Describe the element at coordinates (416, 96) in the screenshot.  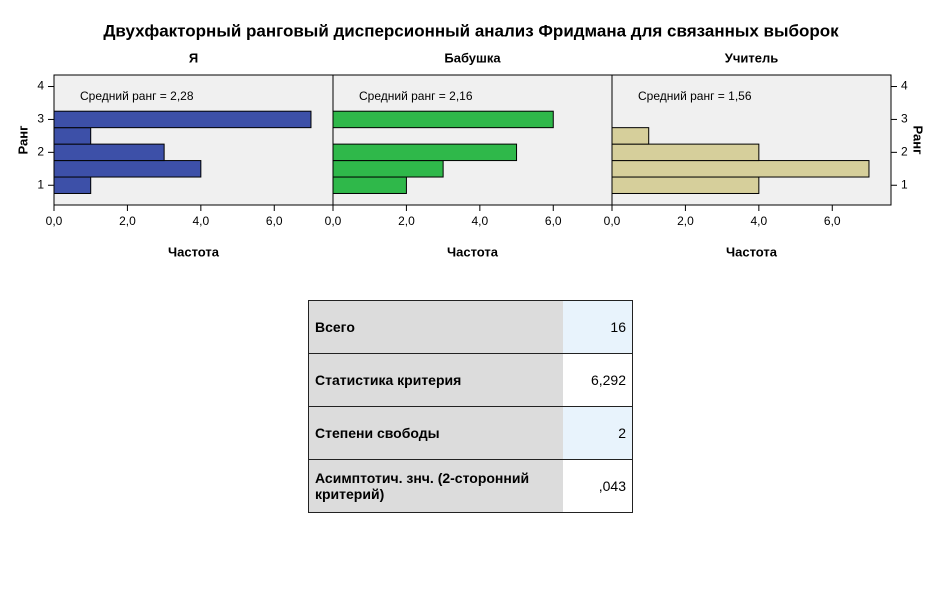
I see `annotation: Средний ранг = 2,16` at that location.